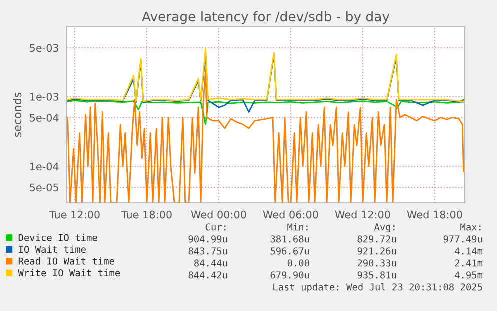 Image resolution: width=497 pixels, height=311 pixels. Describe the element at coordinates (69, 273) in the screenshot. I see `legend-label: Write IO Wait time` at that location.